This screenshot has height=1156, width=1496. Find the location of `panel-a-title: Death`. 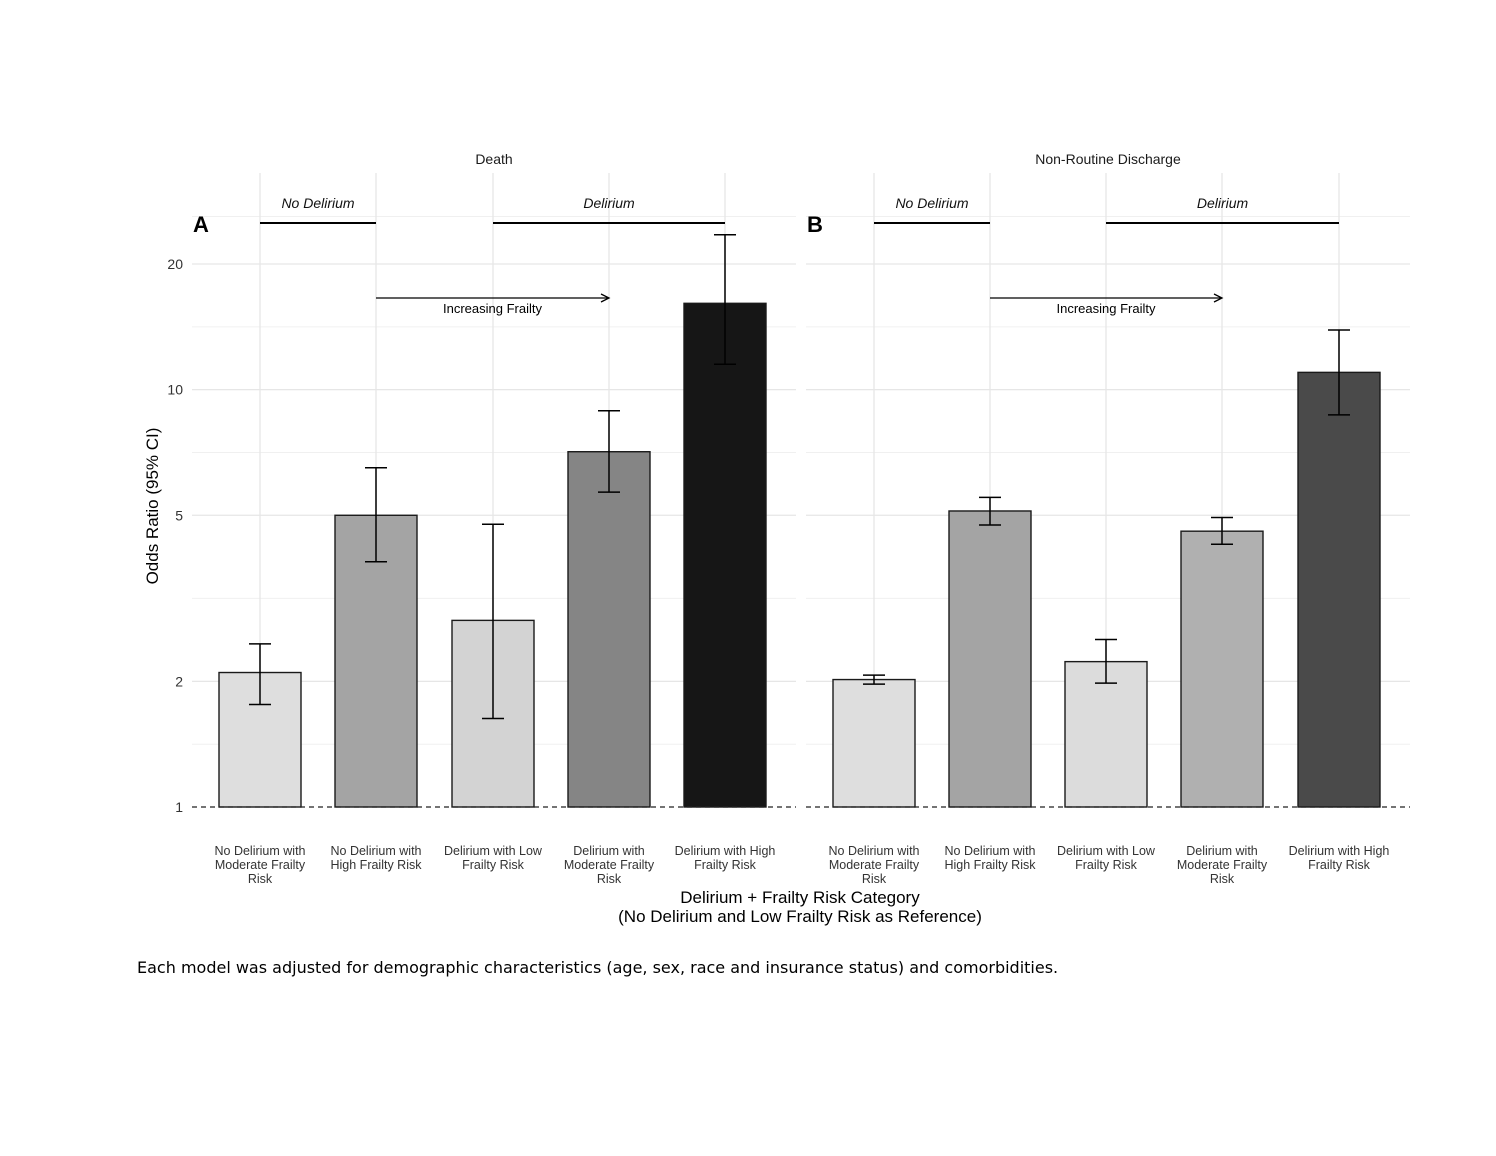

panel-a-title: Death is located at coordinates (493, 159).